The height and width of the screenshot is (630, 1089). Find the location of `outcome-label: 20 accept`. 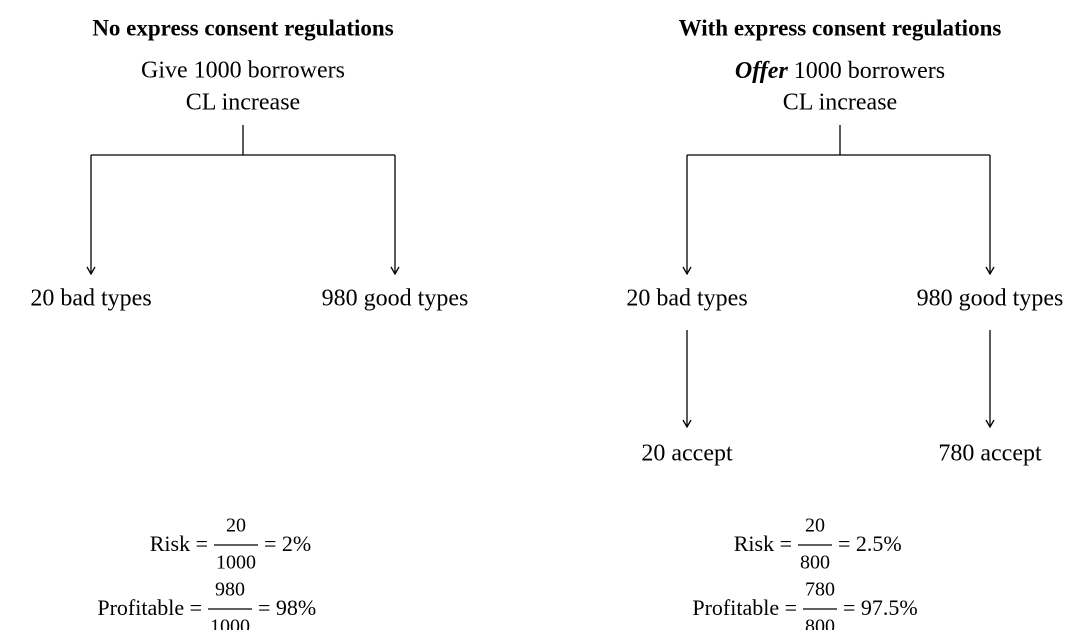

outcome-label: 20 accept is located at coordinates (687, 454).